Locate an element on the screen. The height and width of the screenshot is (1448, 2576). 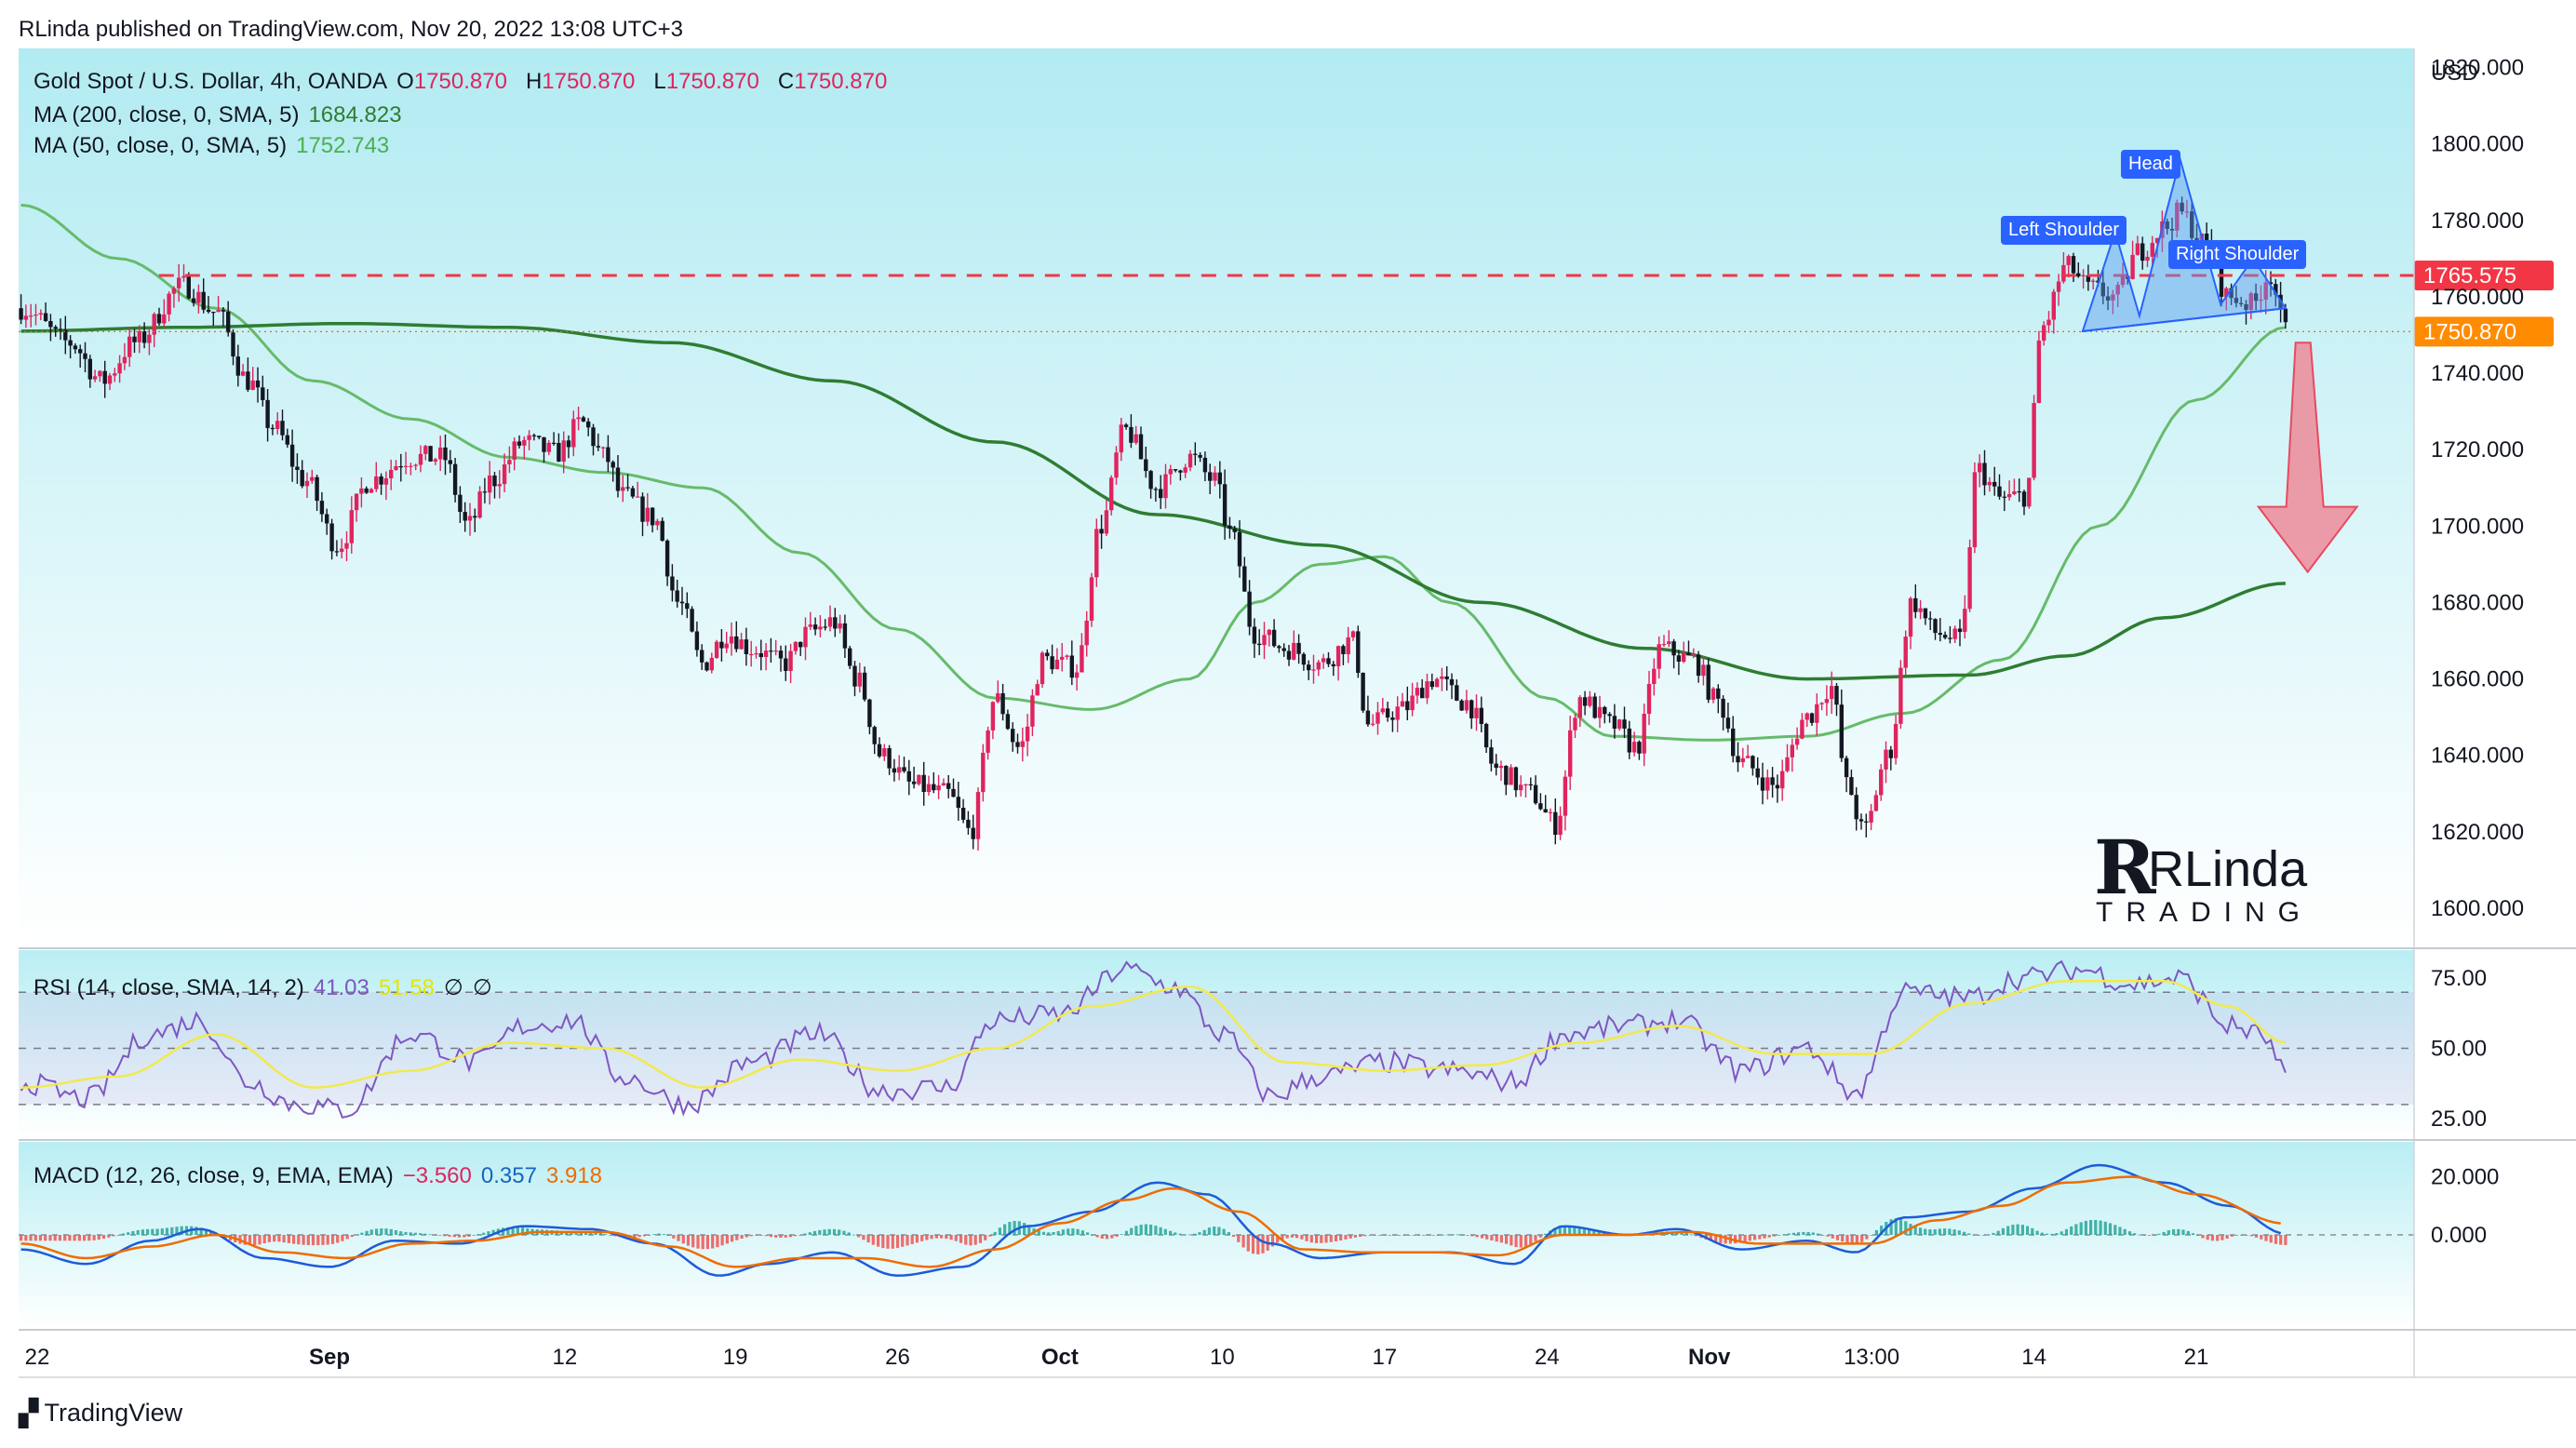
rsi-extra-2: ∅ is located at coordinates (482, 987).